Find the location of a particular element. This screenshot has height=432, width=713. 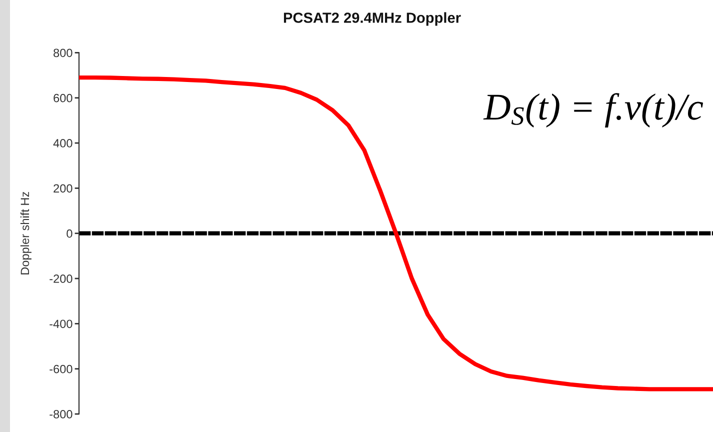

y-tick-label: -600 is located at coordinates (61, 369).